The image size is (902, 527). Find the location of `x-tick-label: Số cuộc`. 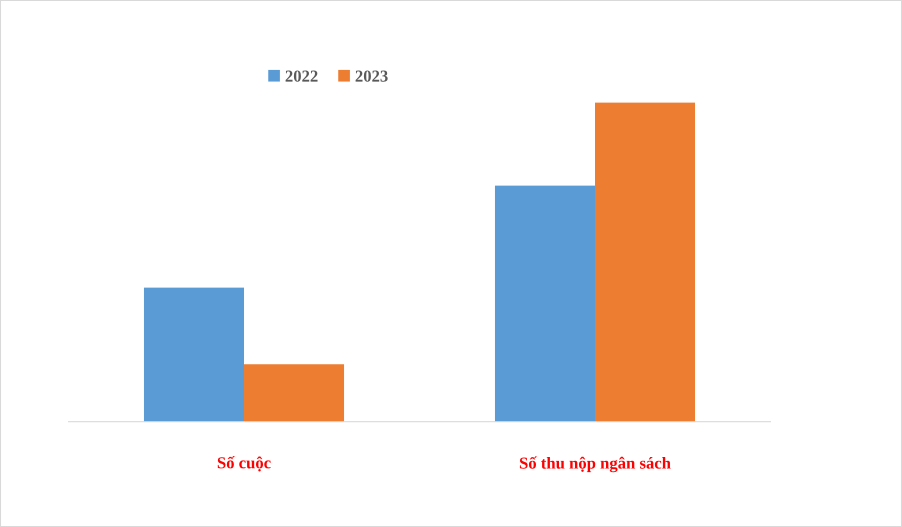

x-tick-label: Số cuộc is located at coordinates (244, 464).